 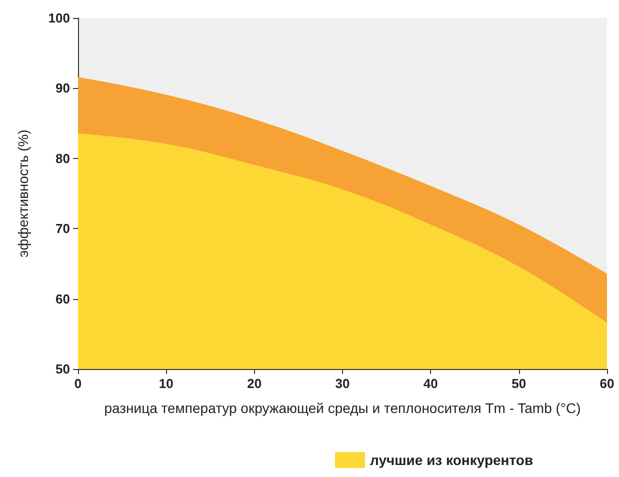 What do you see at coordinates (342, 383) in the screenshot?
I see `x-tick-label: 30` at bounding box center [342, 383].